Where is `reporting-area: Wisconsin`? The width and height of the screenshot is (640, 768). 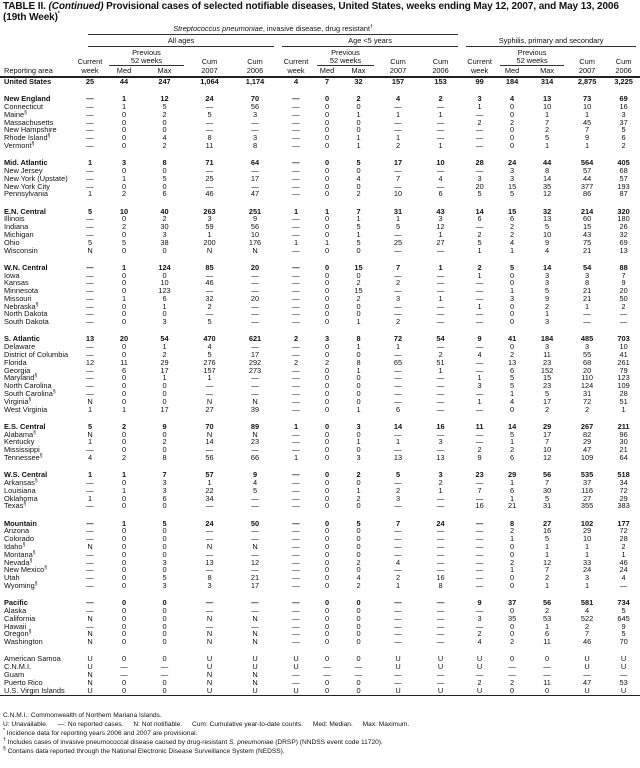
reporting-area: Wisconsin is located at coordinates (21, 250).